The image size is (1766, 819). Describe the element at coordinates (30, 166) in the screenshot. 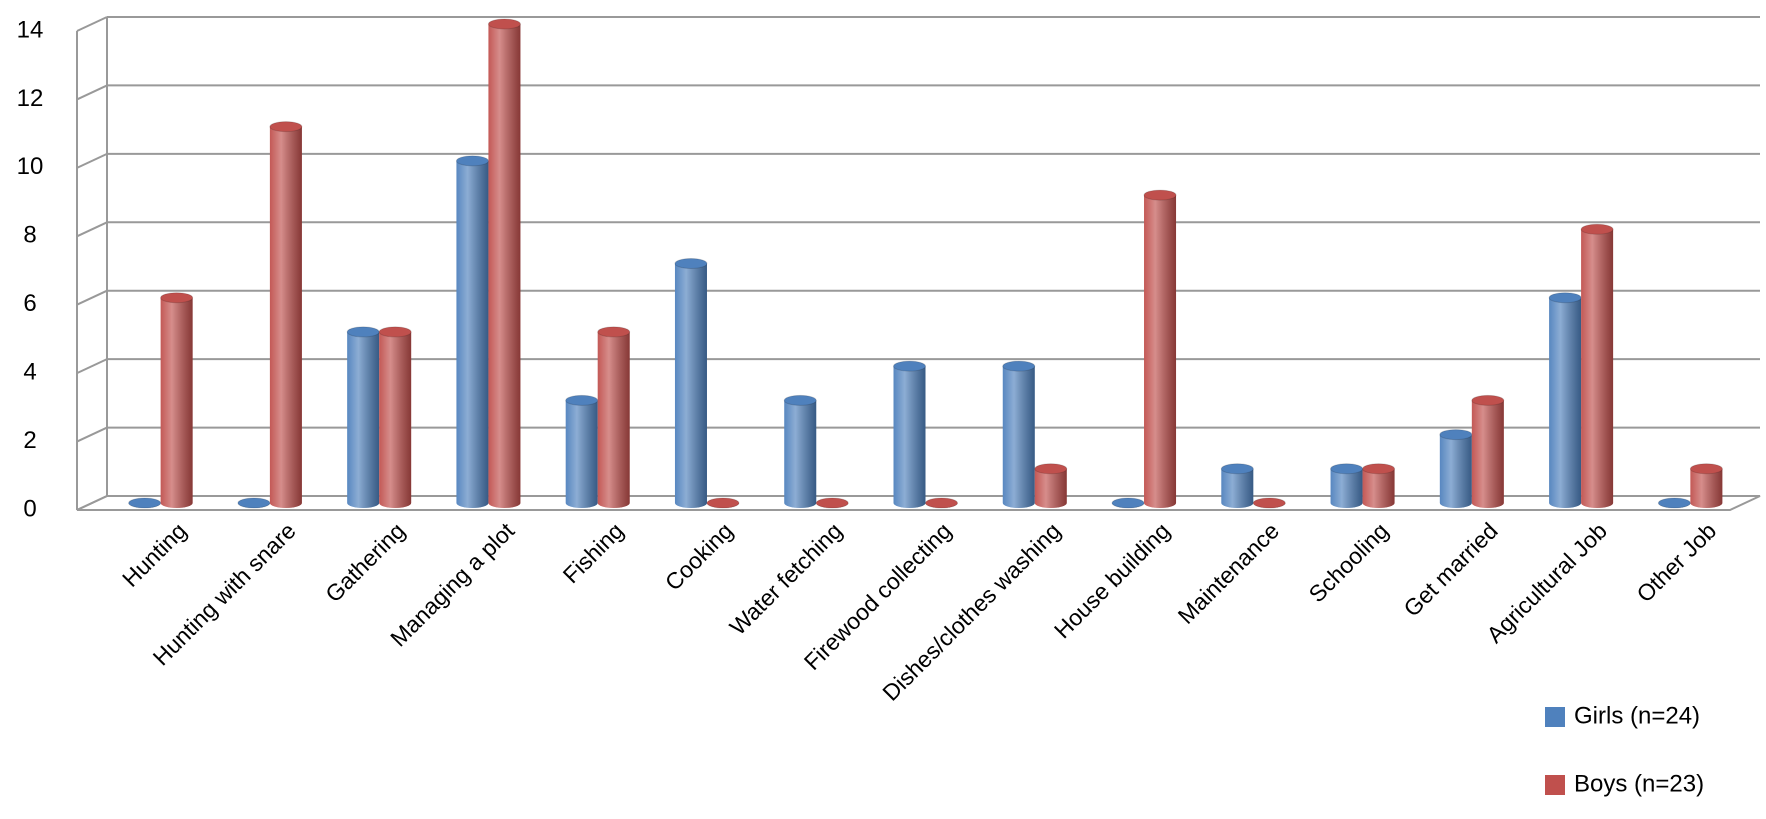

I see `y-tick-label: 10` at that location.